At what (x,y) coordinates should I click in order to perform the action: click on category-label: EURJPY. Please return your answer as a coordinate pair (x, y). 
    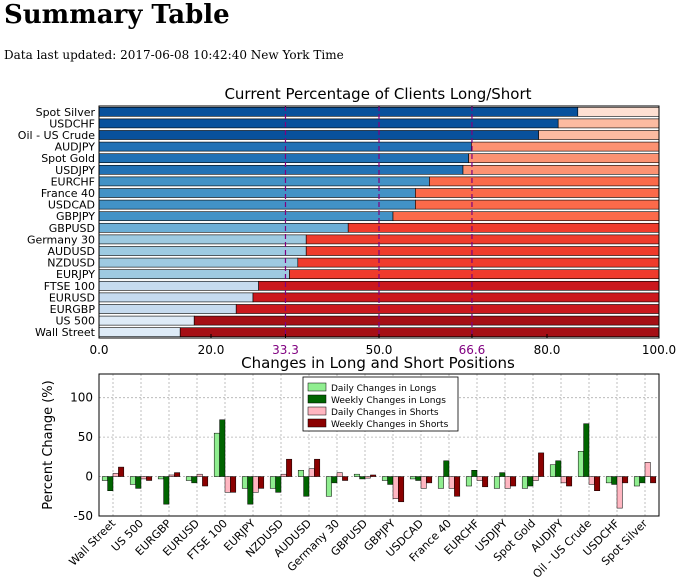
    Looking at the image, I should click on (75, 274).